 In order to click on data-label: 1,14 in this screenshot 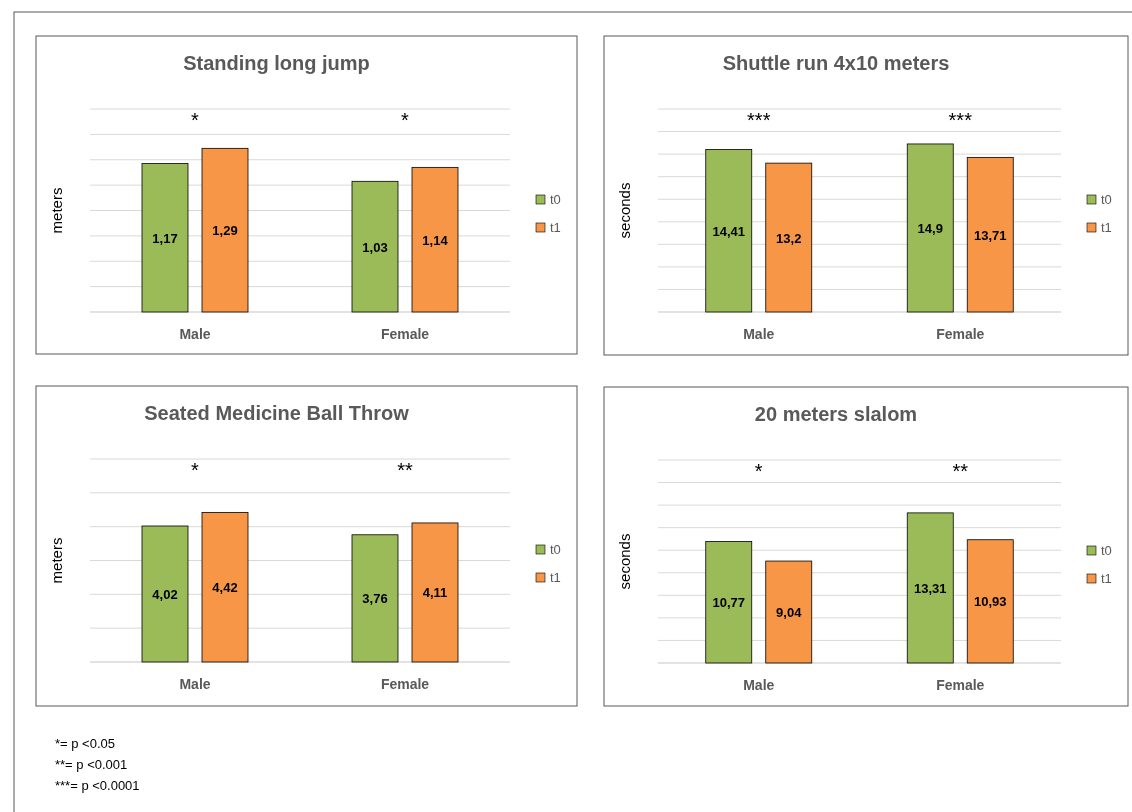, I will do `click(435, 240)`.